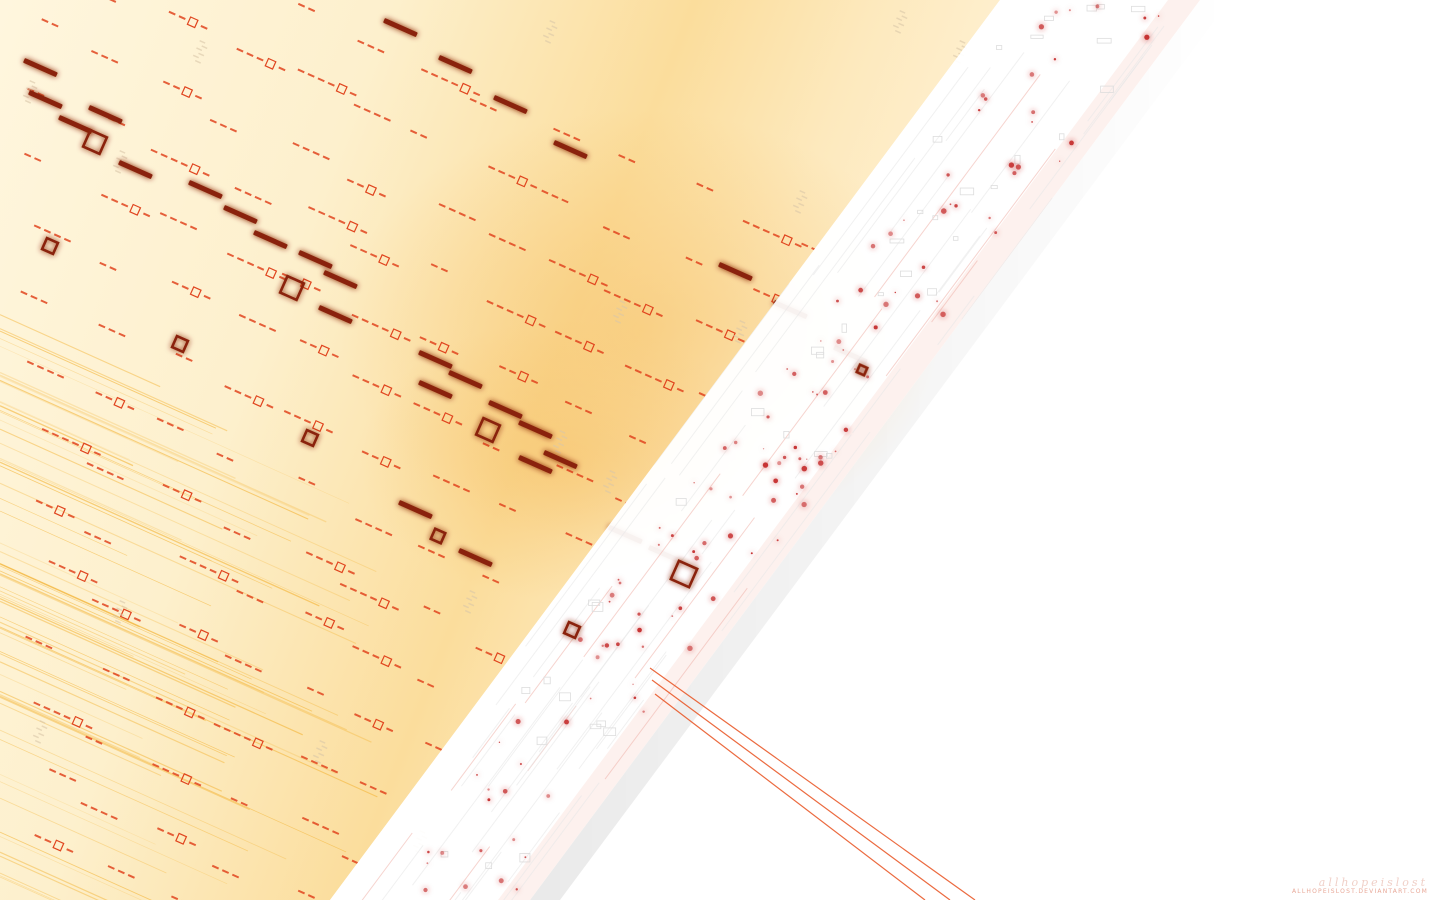 The height and width of the screenshot is (900, 1440). I want to click on signature-script: allhopeislost, so click(1360, 882).